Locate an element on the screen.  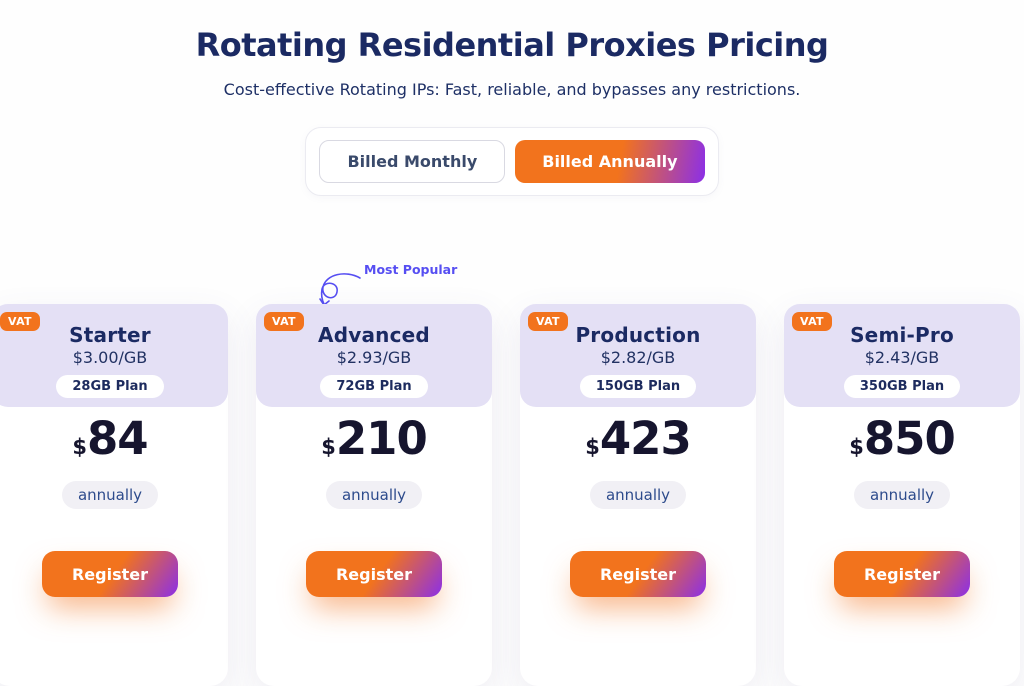
plan-rate: $2.93/GB is located at coordinates (374, 357).